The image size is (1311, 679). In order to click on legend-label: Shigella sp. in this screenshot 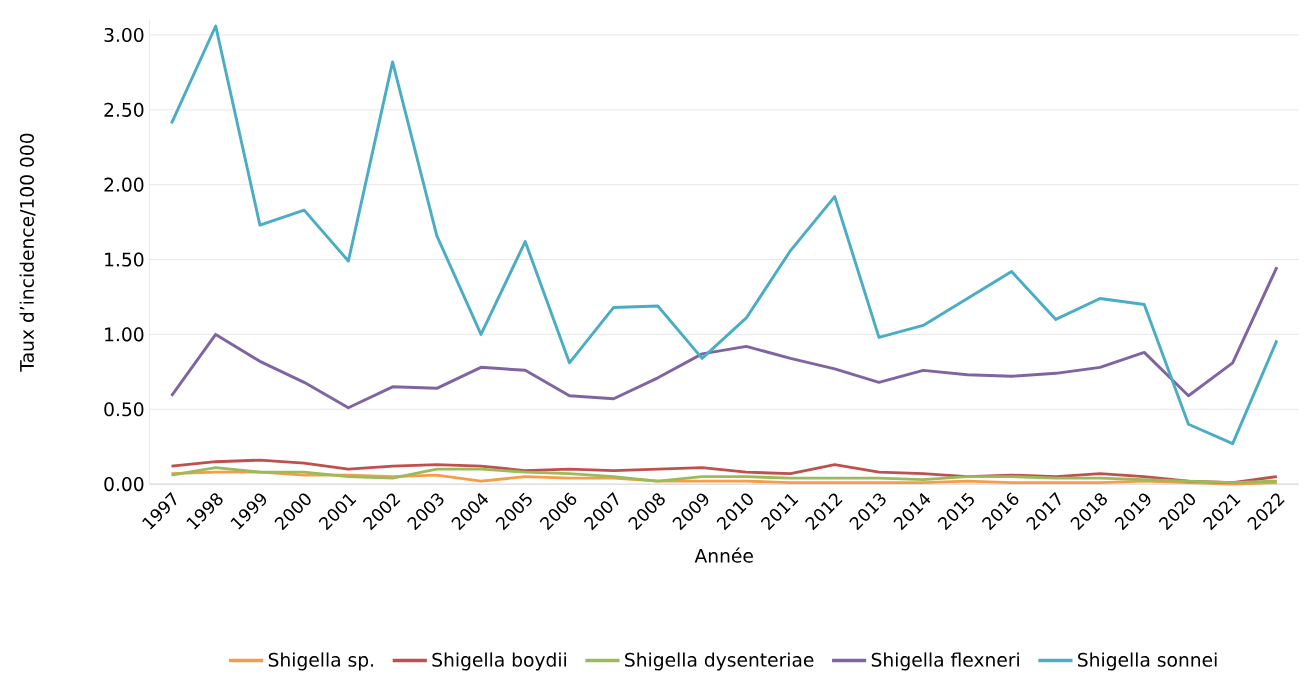, I will do `click(321, 661)`.